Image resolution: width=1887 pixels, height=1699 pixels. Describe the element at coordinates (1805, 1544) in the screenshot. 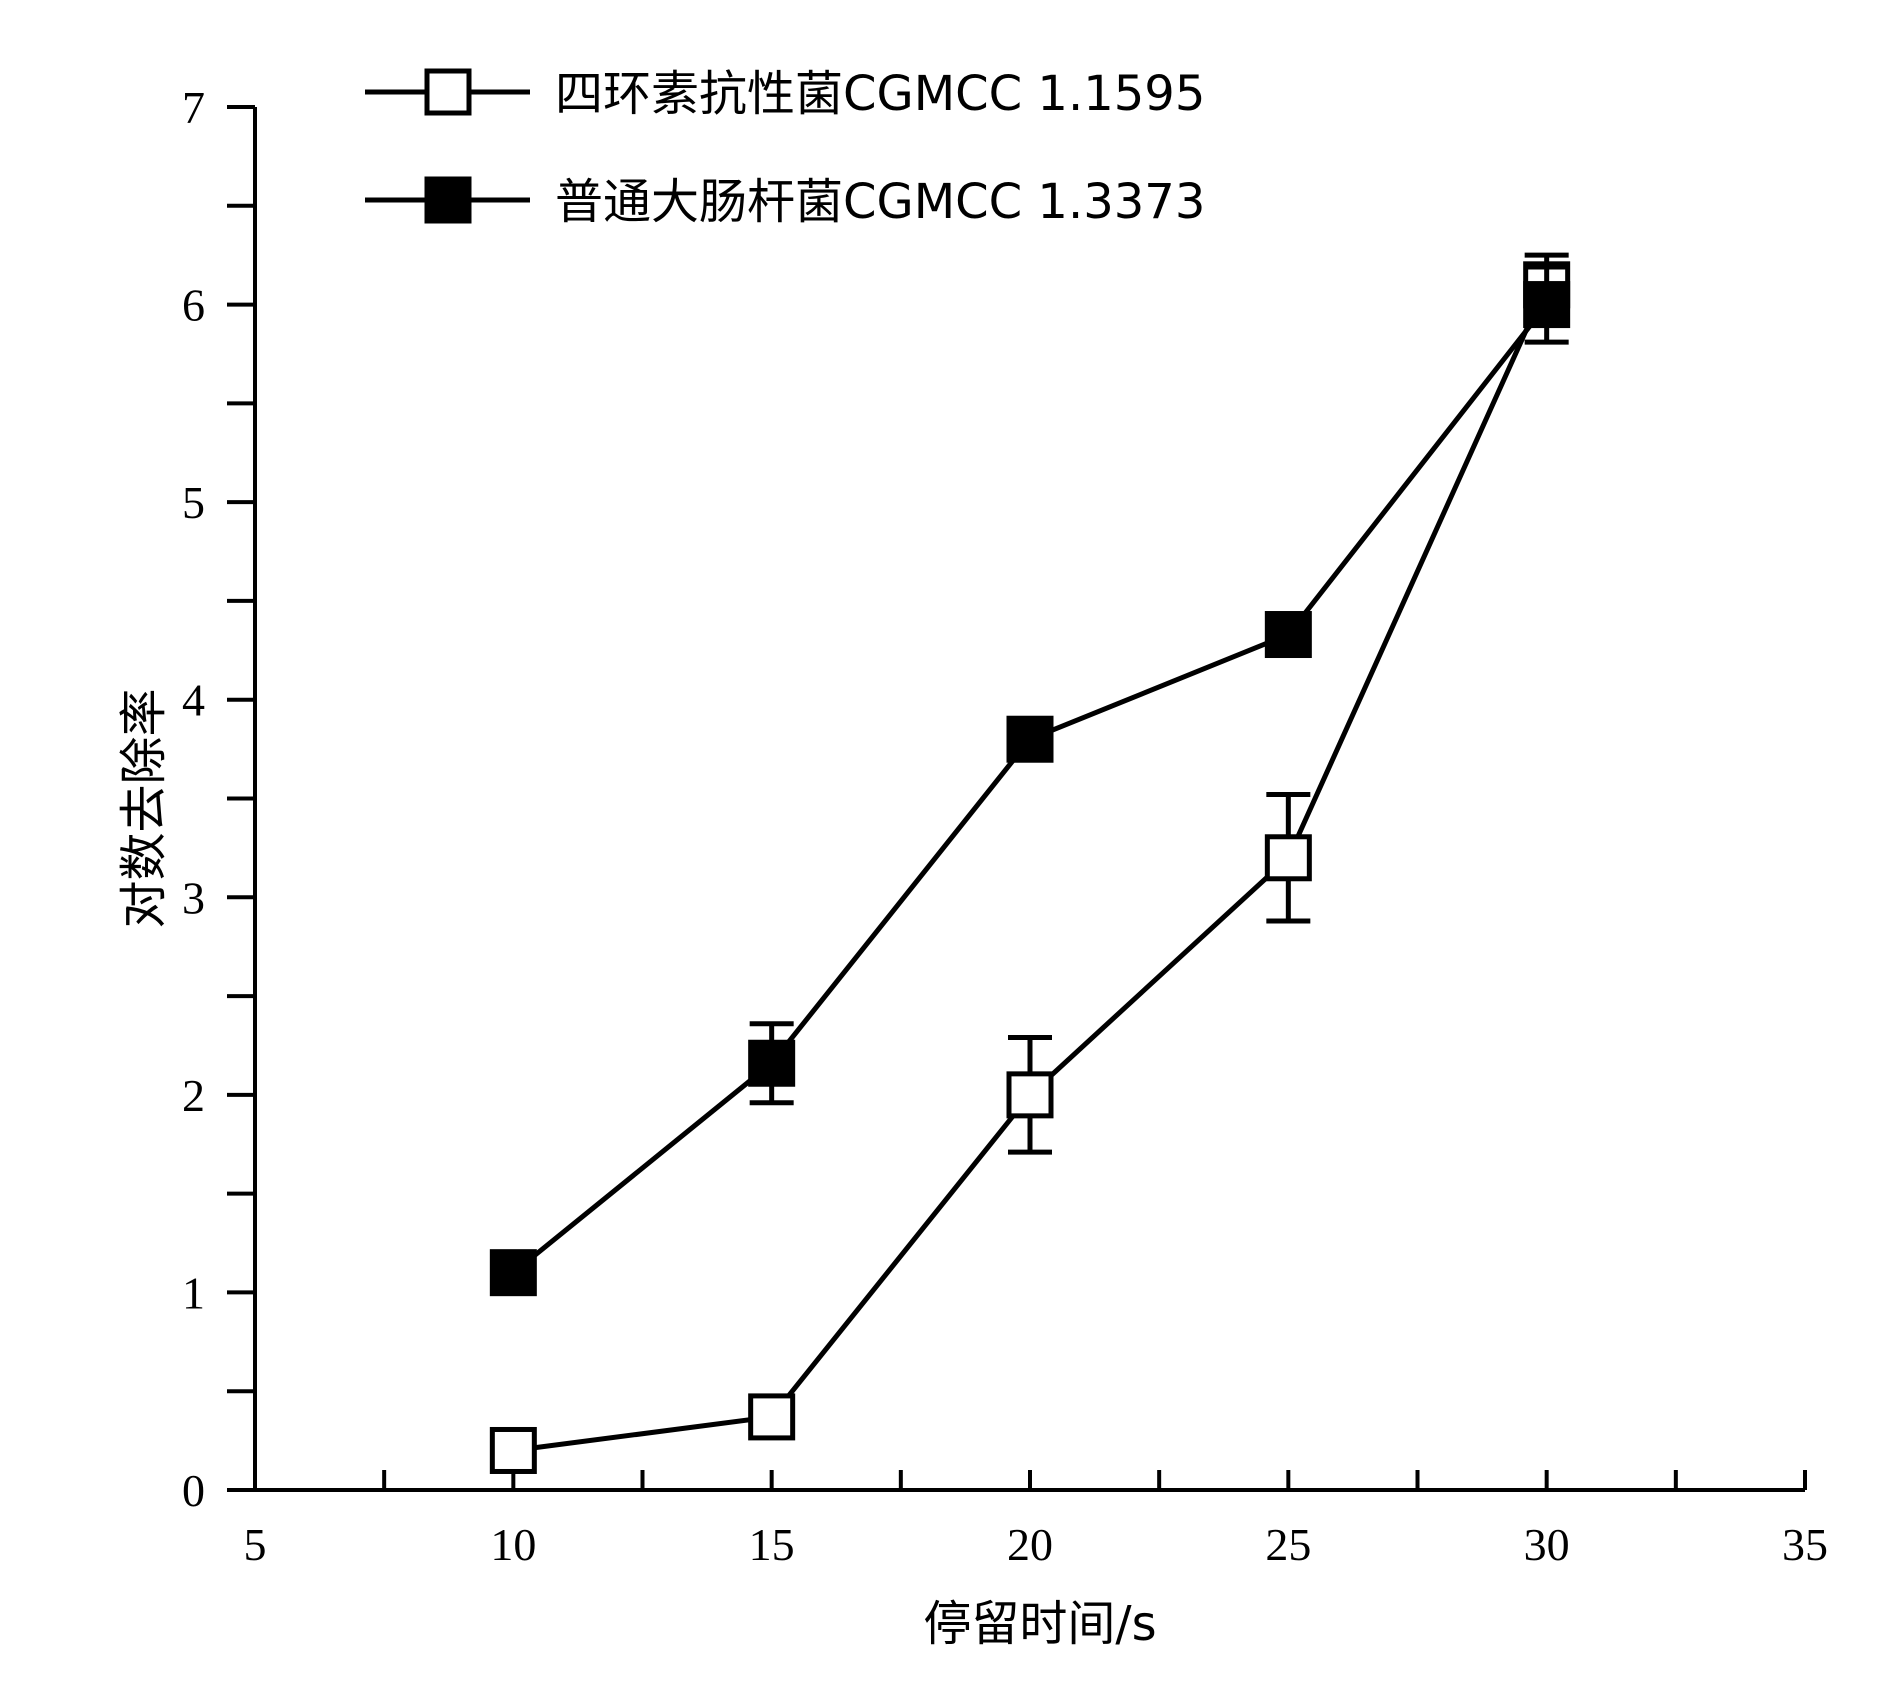

I see `x-tick-label: 35` at that location.